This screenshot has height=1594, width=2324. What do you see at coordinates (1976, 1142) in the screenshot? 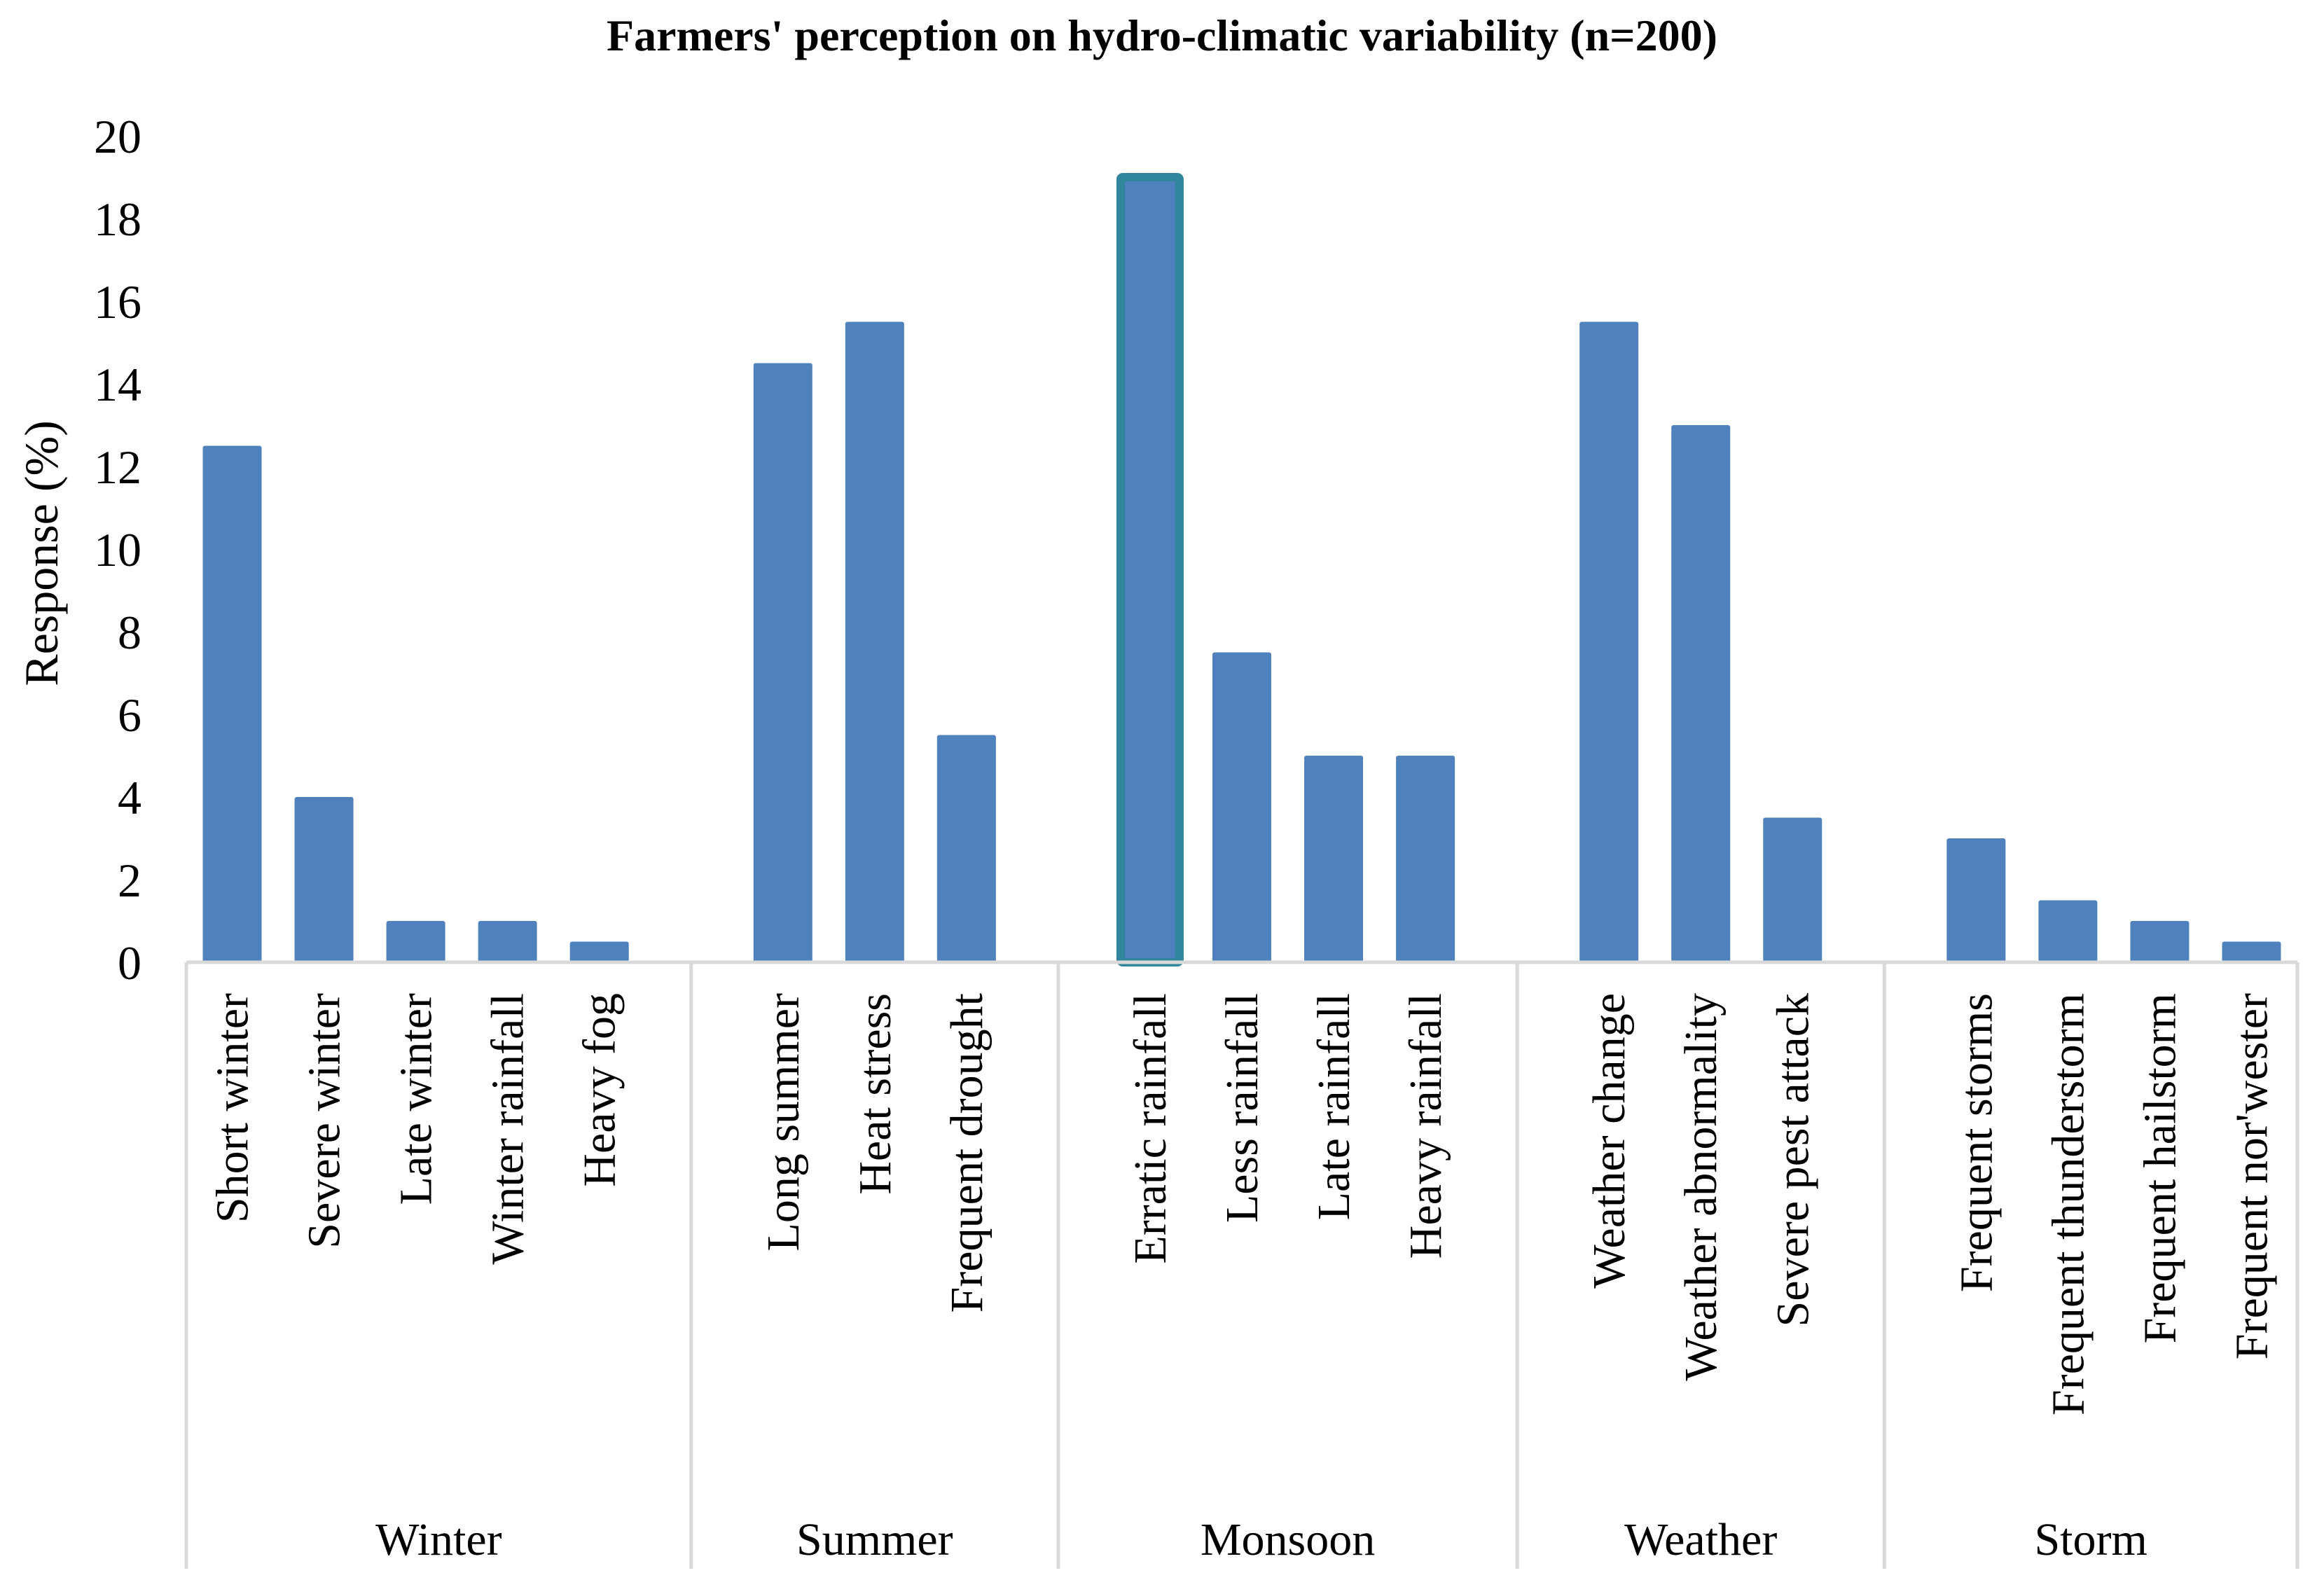
I see `category-label-frequent-storms: Frequent storms` at bounding box center [1976, 1142].